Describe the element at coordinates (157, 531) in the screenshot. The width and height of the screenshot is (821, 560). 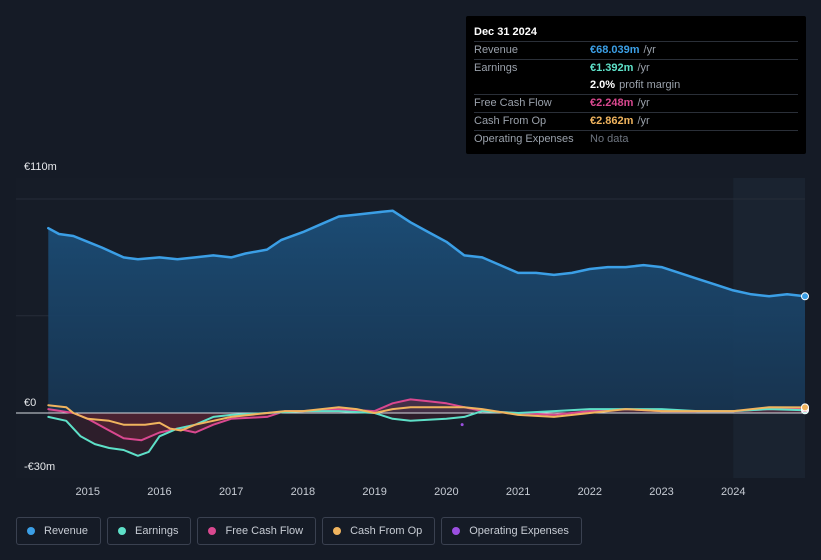
I see `legend-label: Earnings` at that location.